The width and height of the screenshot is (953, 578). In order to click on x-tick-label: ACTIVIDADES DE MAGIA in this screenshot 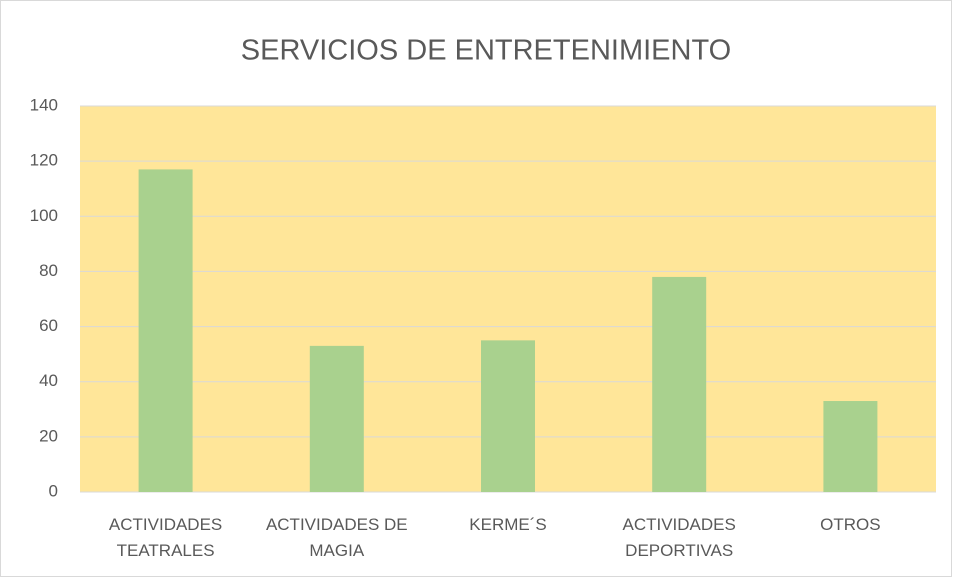, I will do `click(336, 537)`.